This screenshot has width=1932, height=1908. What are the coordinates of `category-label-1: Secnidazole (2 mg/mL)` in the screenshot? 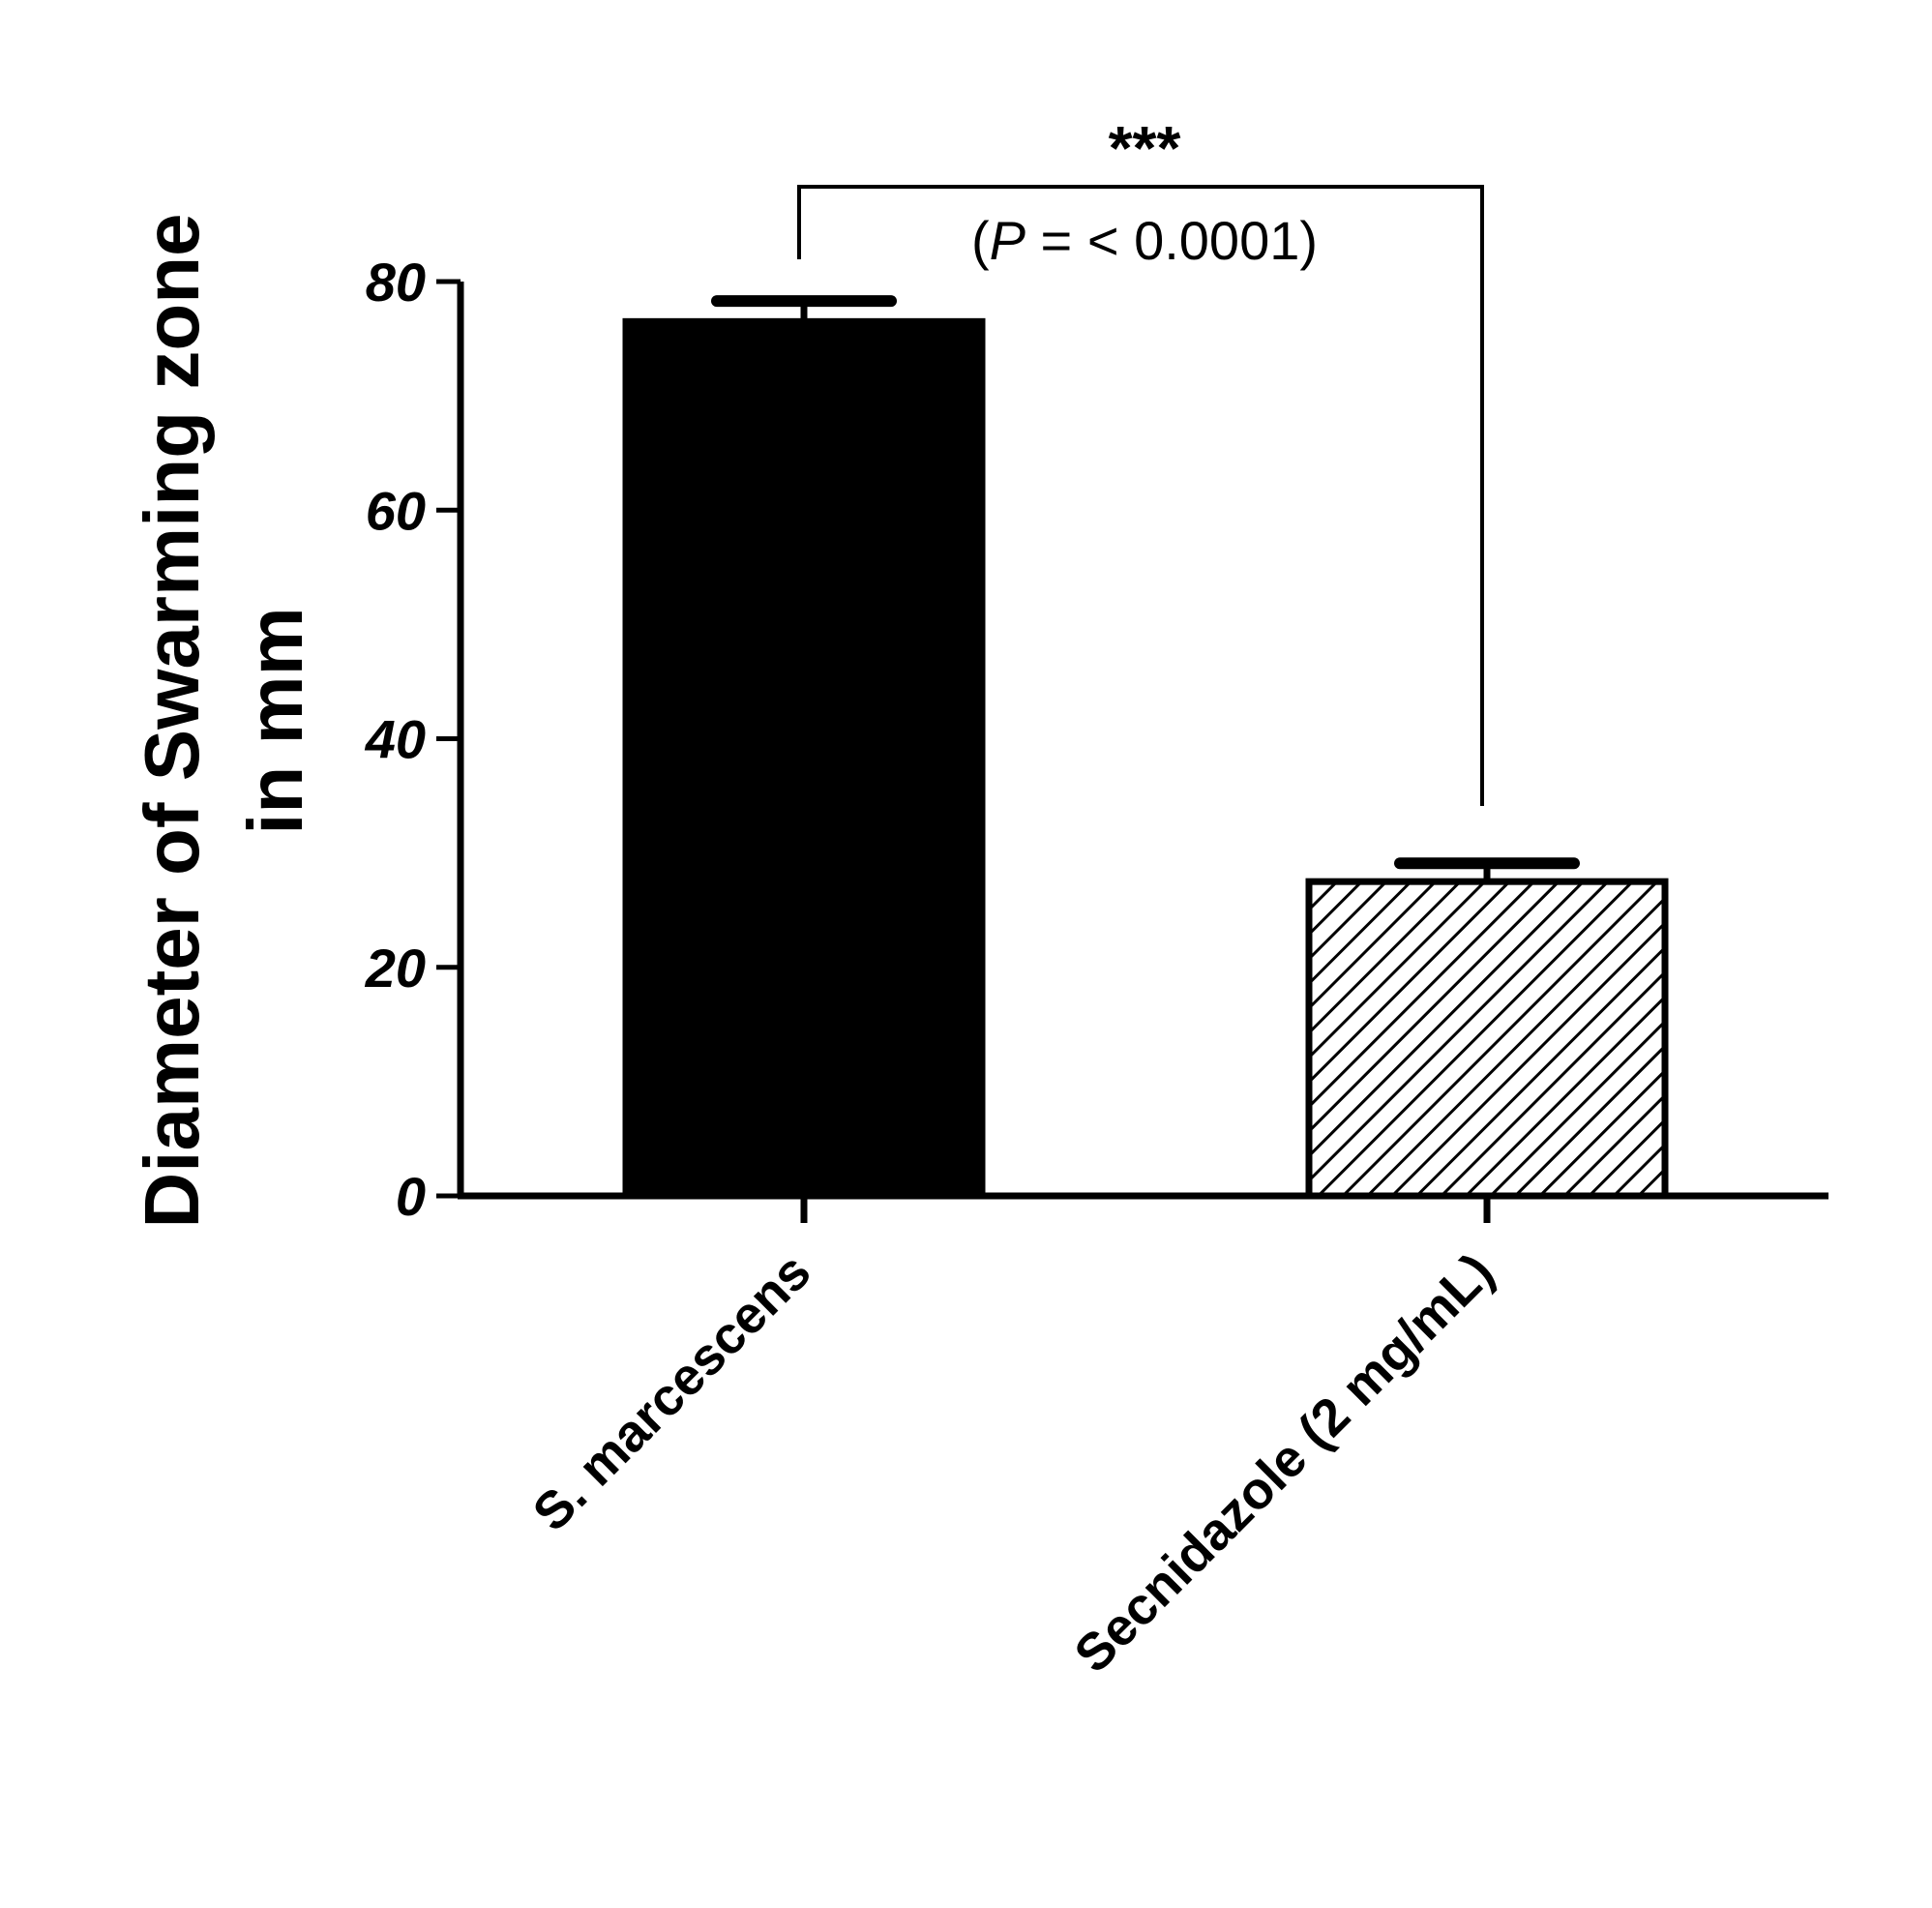 It's located at (1283, 1463).